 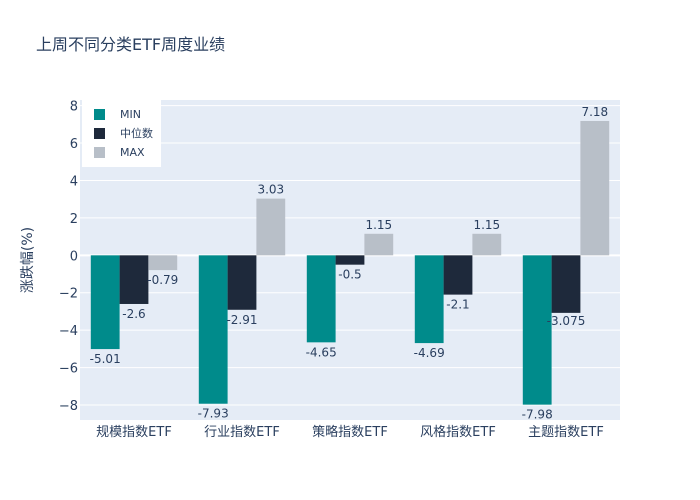 What do you see at coordinates (458, 432) in the screenshot?
I see `x-tick-label: 风格指数ETF` at bounding box center [458, 432].